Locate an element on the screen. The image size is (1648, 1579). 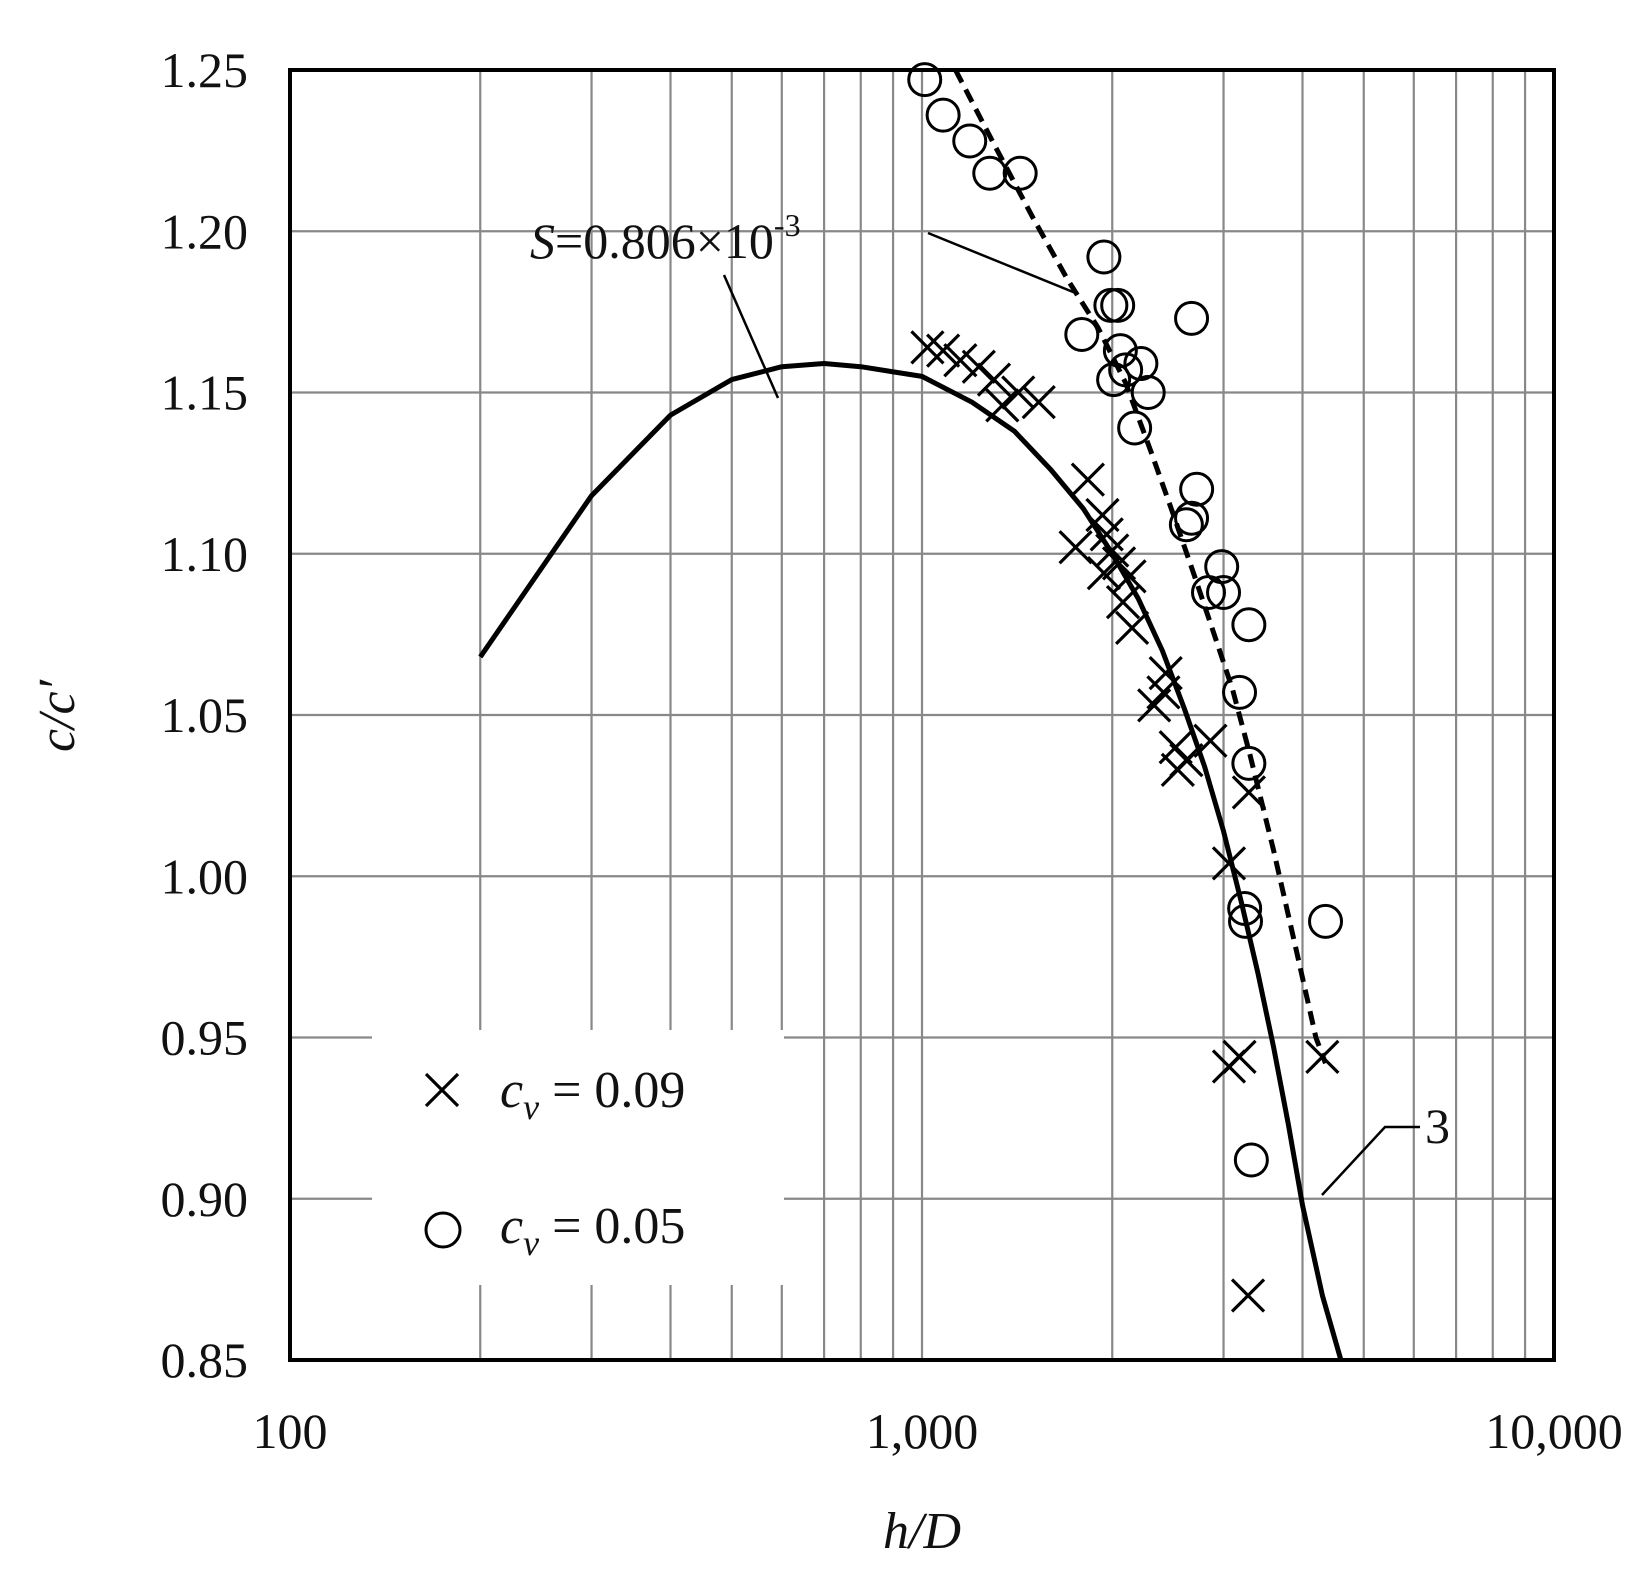
y-tick-label: 1.05 is located at coordinates (205, 715).